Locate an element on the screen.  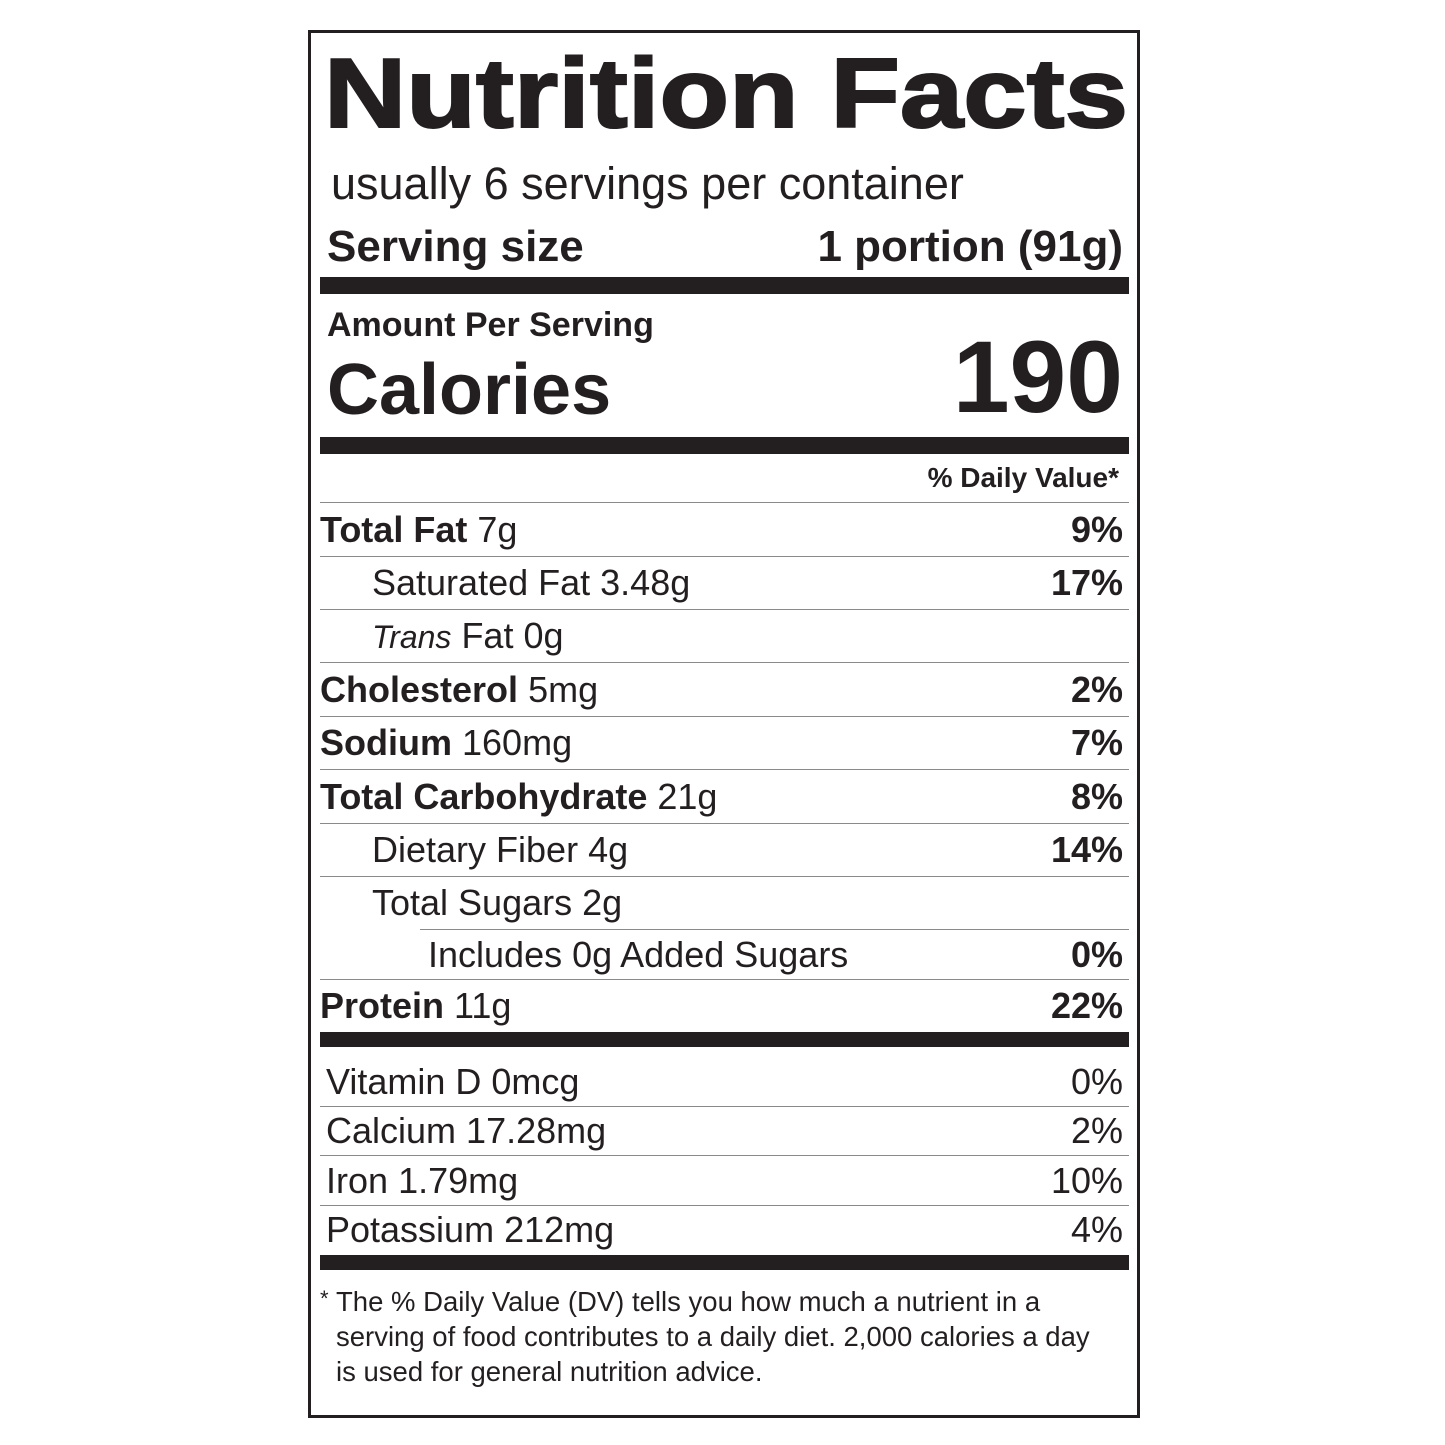
nutrient-name: Includes 0g Added Sugars is located at coordinates (638, 954).